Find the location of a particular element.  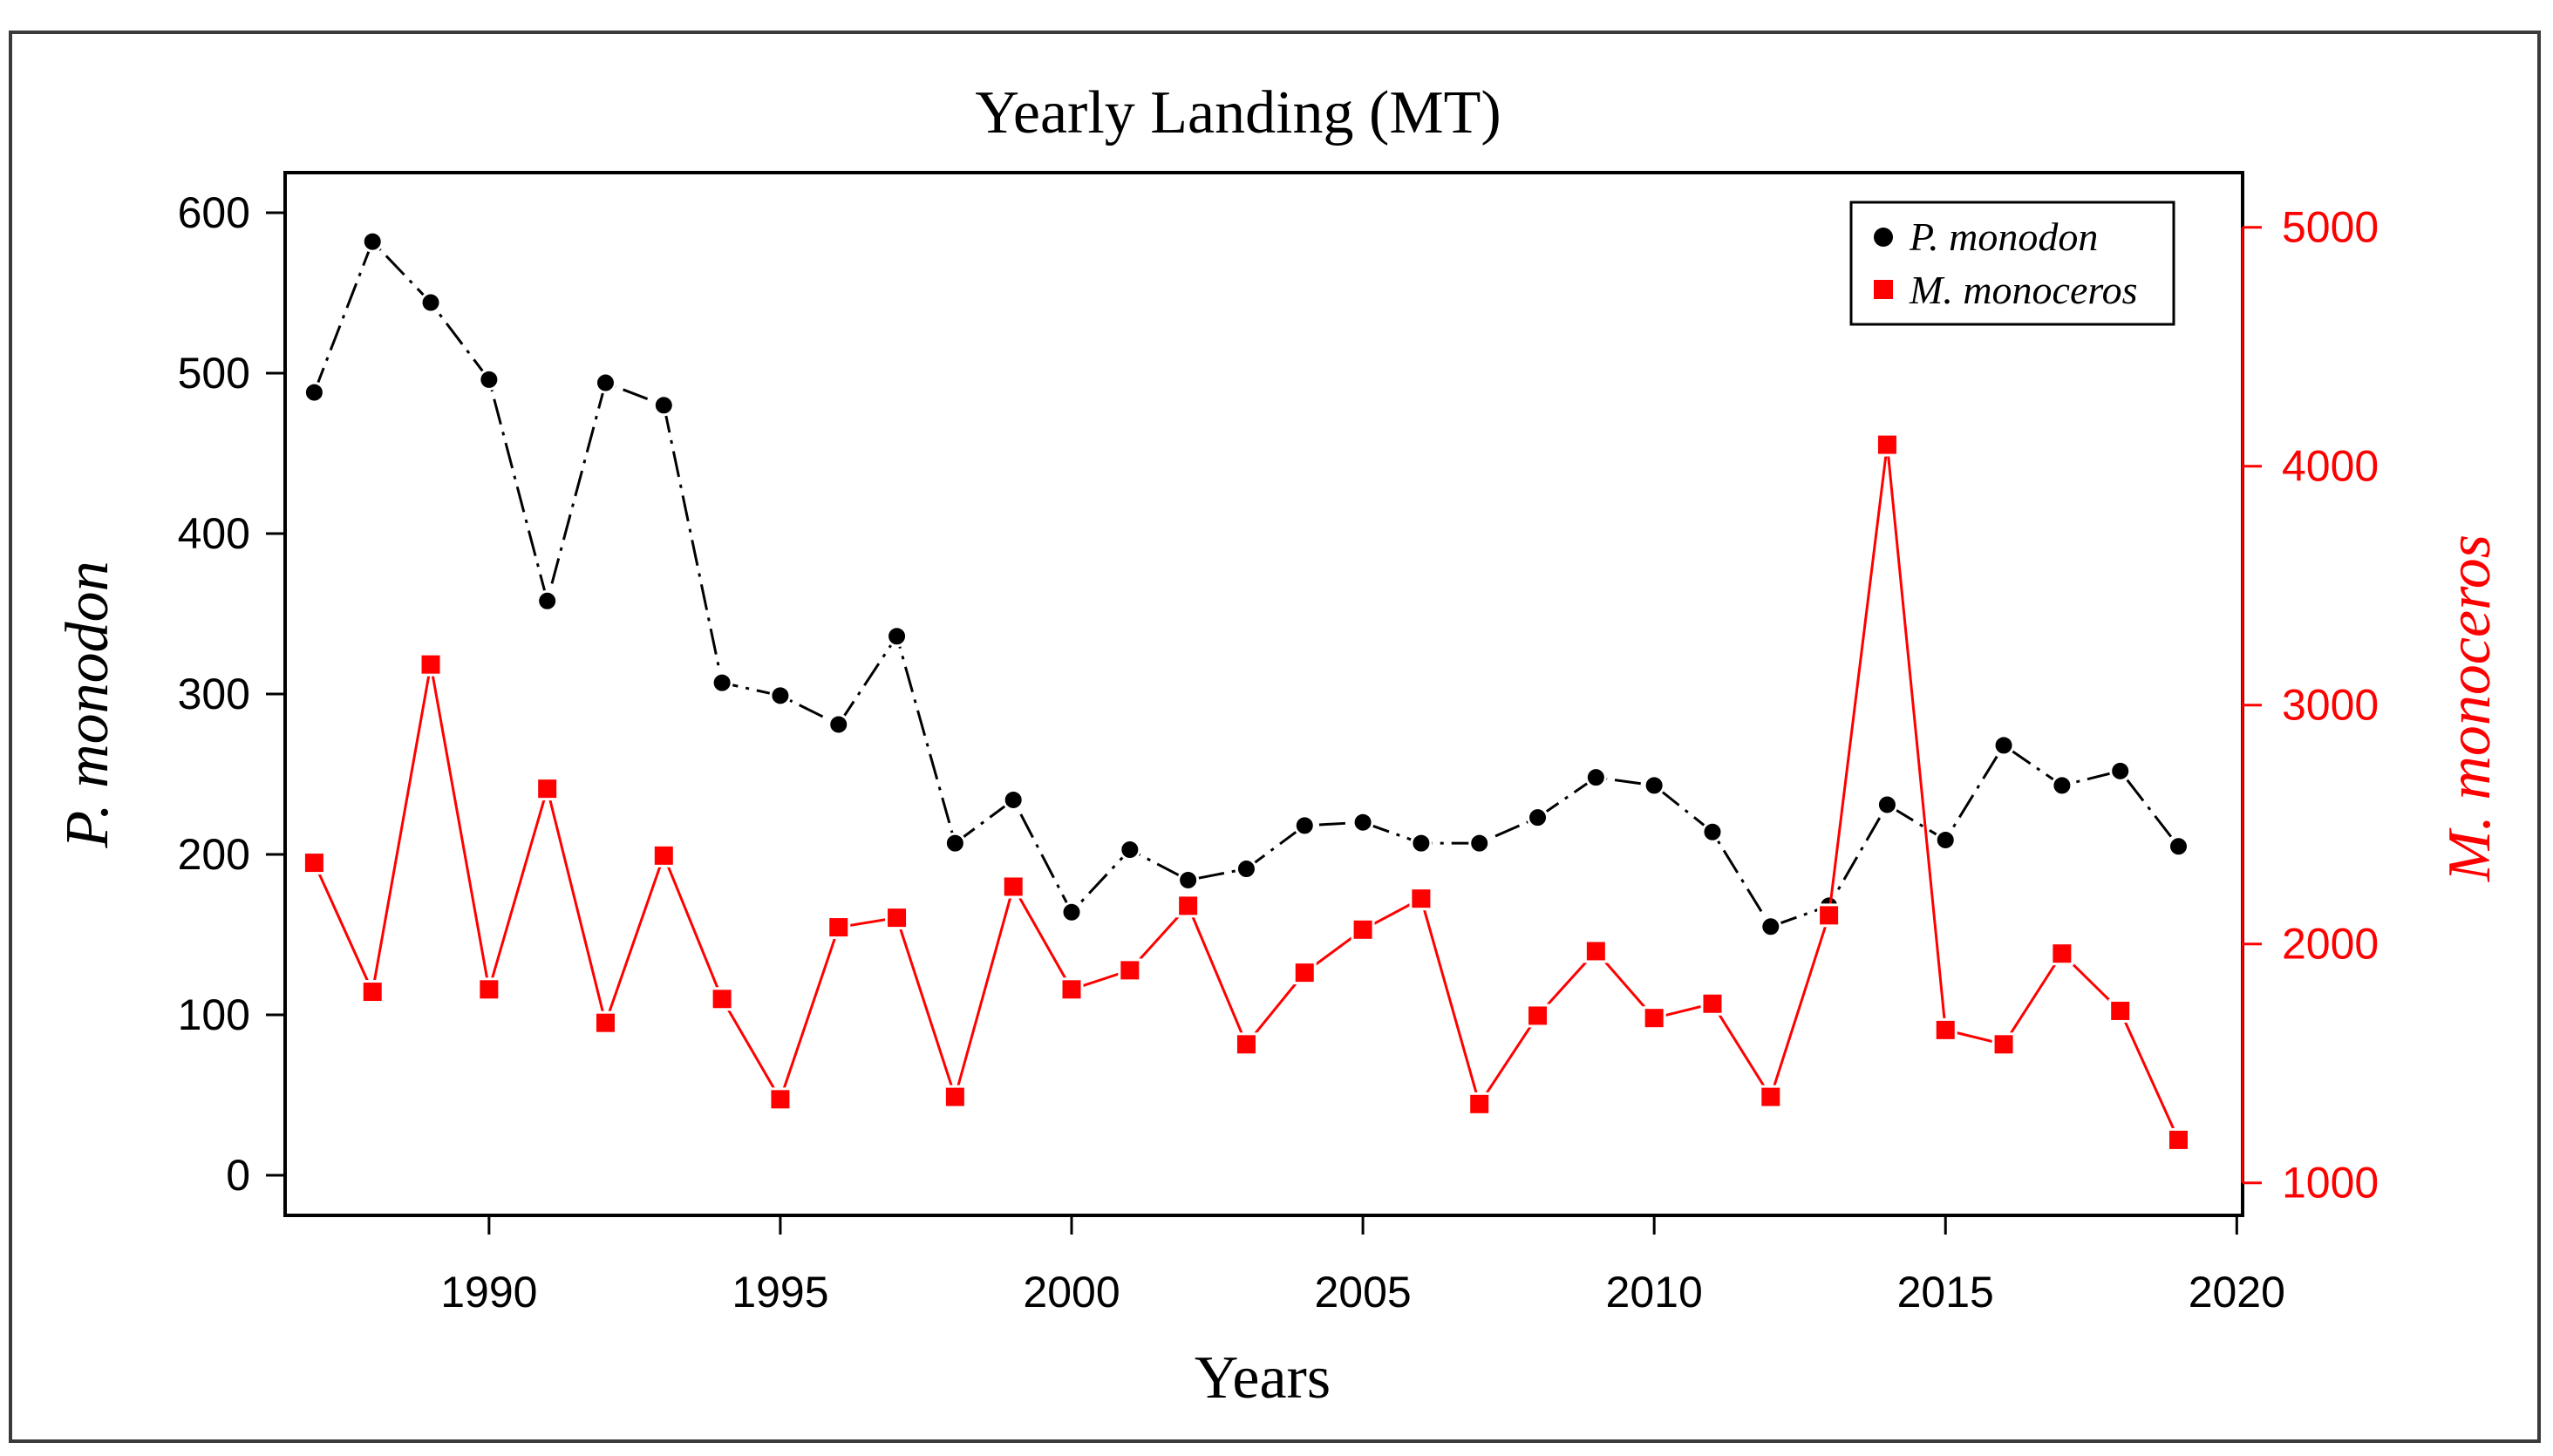

y-left-tick-label: 100 is located at coordinates (214, 1014).